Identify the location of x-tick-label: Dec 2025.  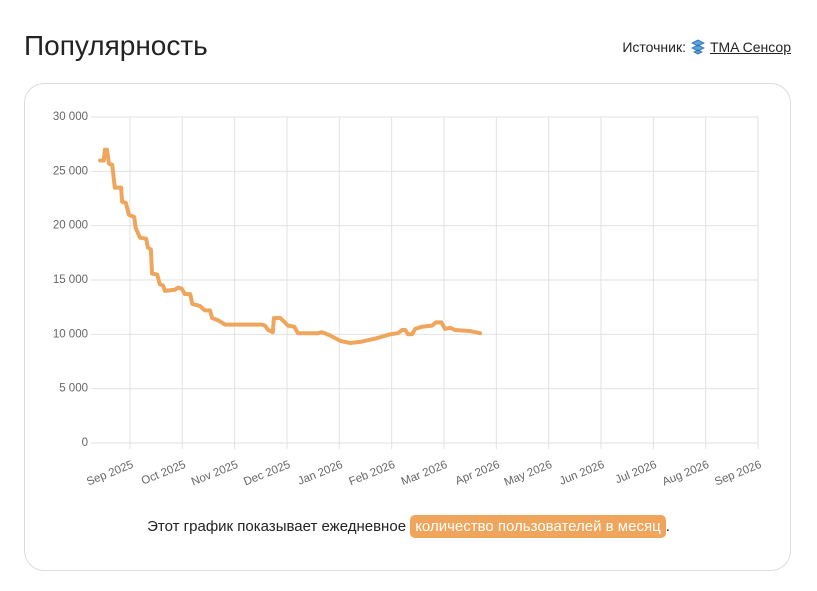
(267, 474).